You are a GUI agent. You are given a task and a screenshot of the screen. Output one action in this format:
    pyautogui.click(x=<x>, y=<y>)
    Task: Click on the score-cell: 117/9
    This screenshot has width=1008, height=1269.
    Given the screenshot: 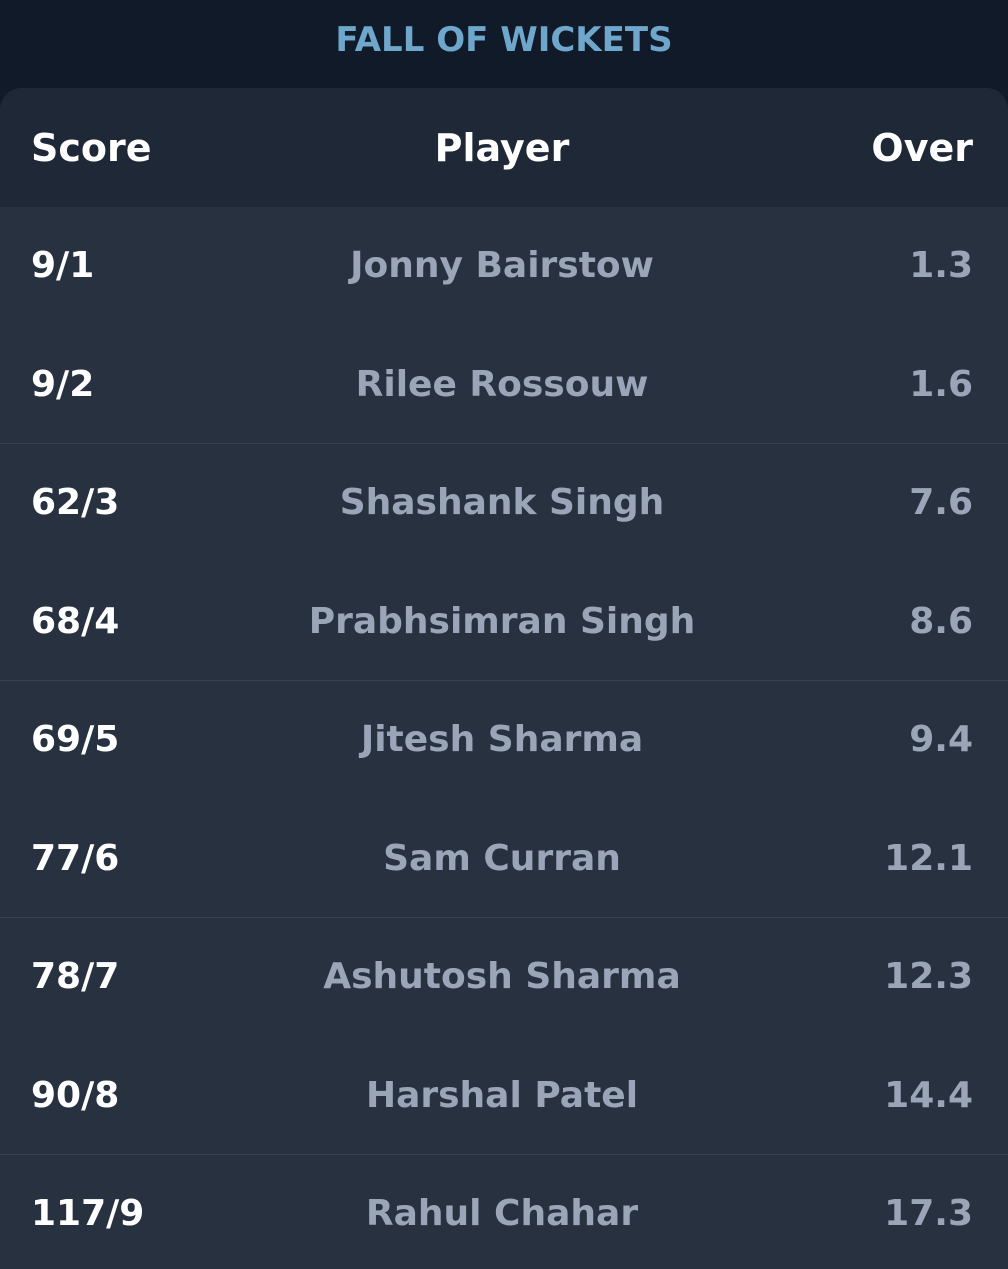 What is the action you would take?
    pyautogui.click(x=88, y=1214)
    